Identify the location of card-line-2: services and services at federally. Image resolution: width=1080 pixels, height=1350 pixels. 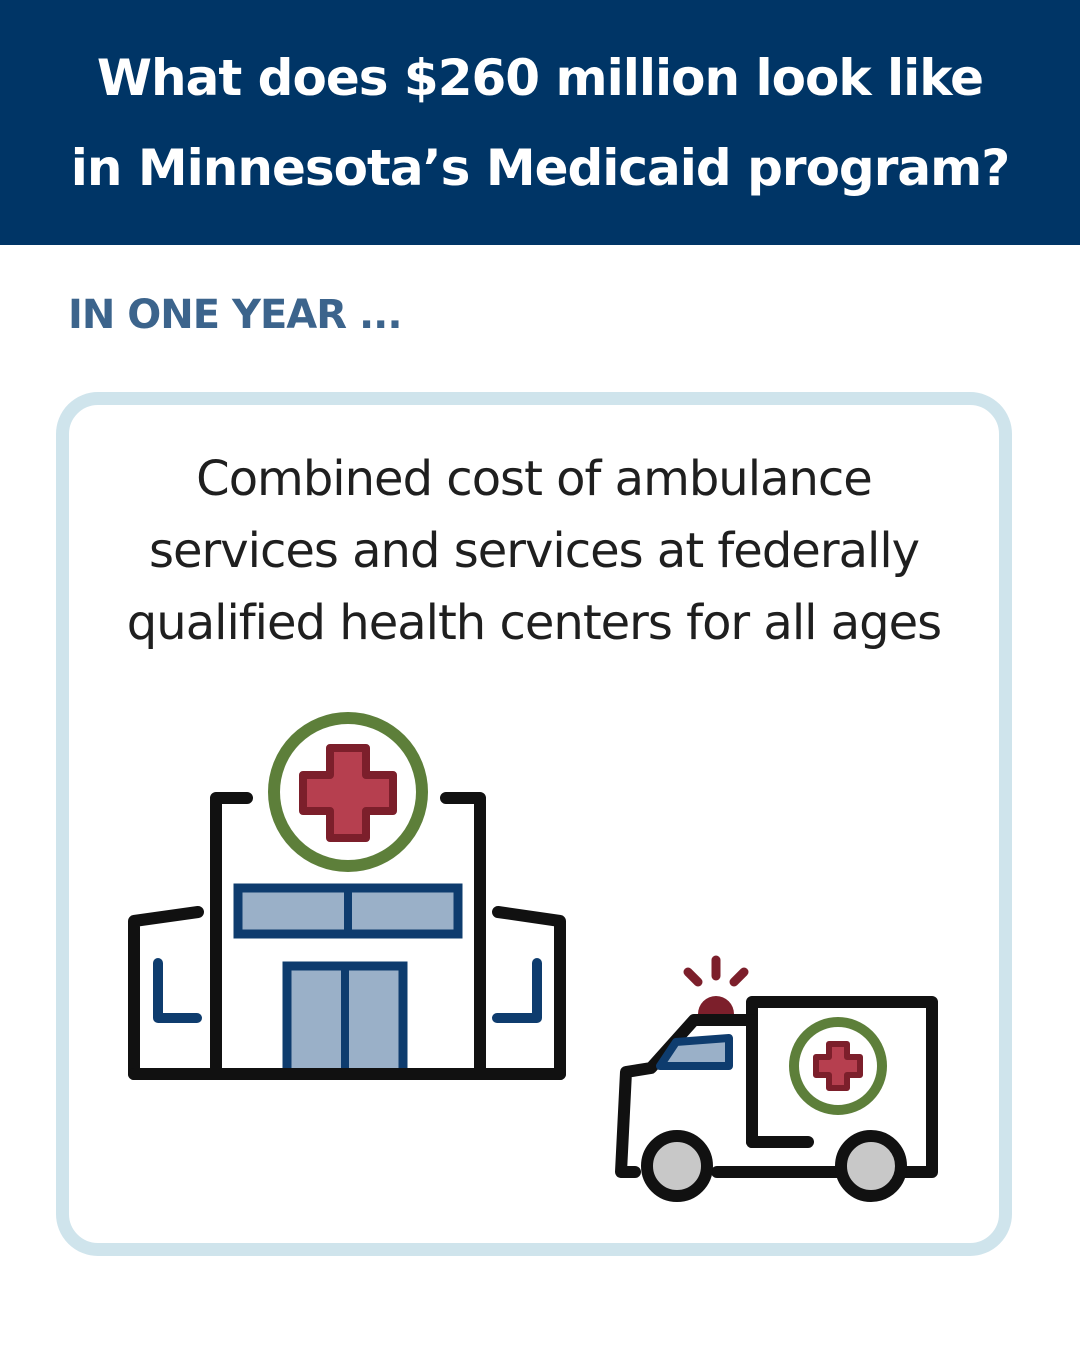
(534, 551).